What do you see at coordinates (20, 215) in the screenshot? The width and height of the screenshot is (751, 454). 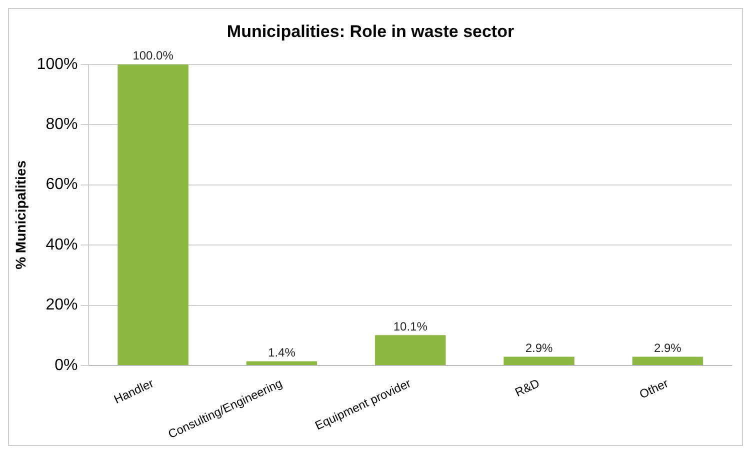 I see `y-axis-title: % Municipalities` at bounding box center [20, 215].